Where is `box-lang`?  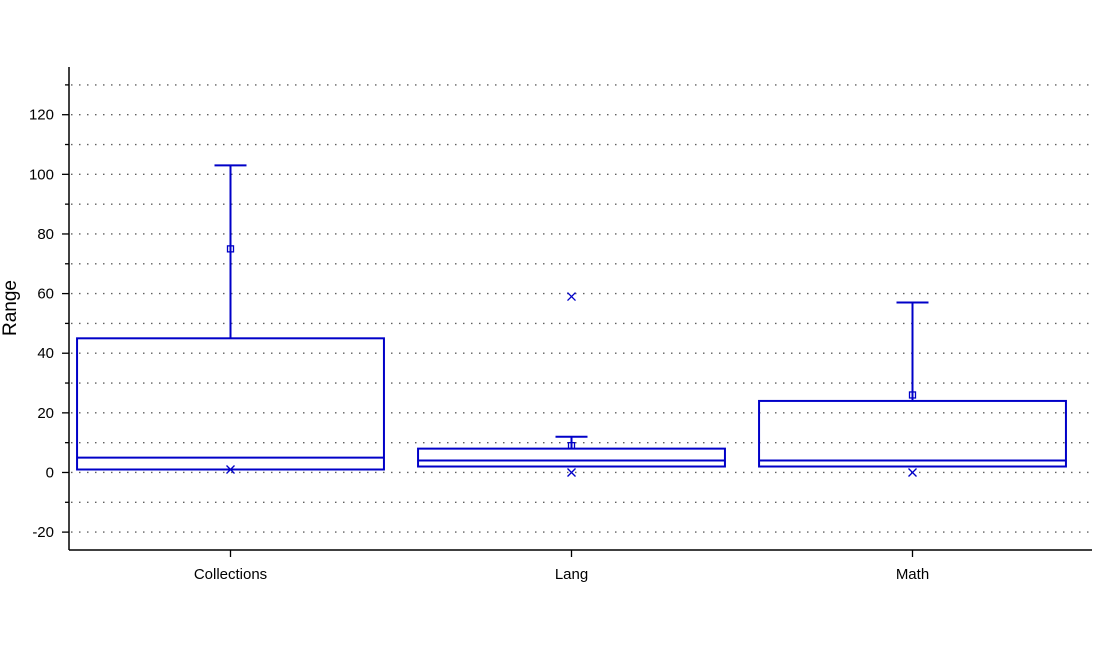 box-lang is located at coordinates (571, 384).